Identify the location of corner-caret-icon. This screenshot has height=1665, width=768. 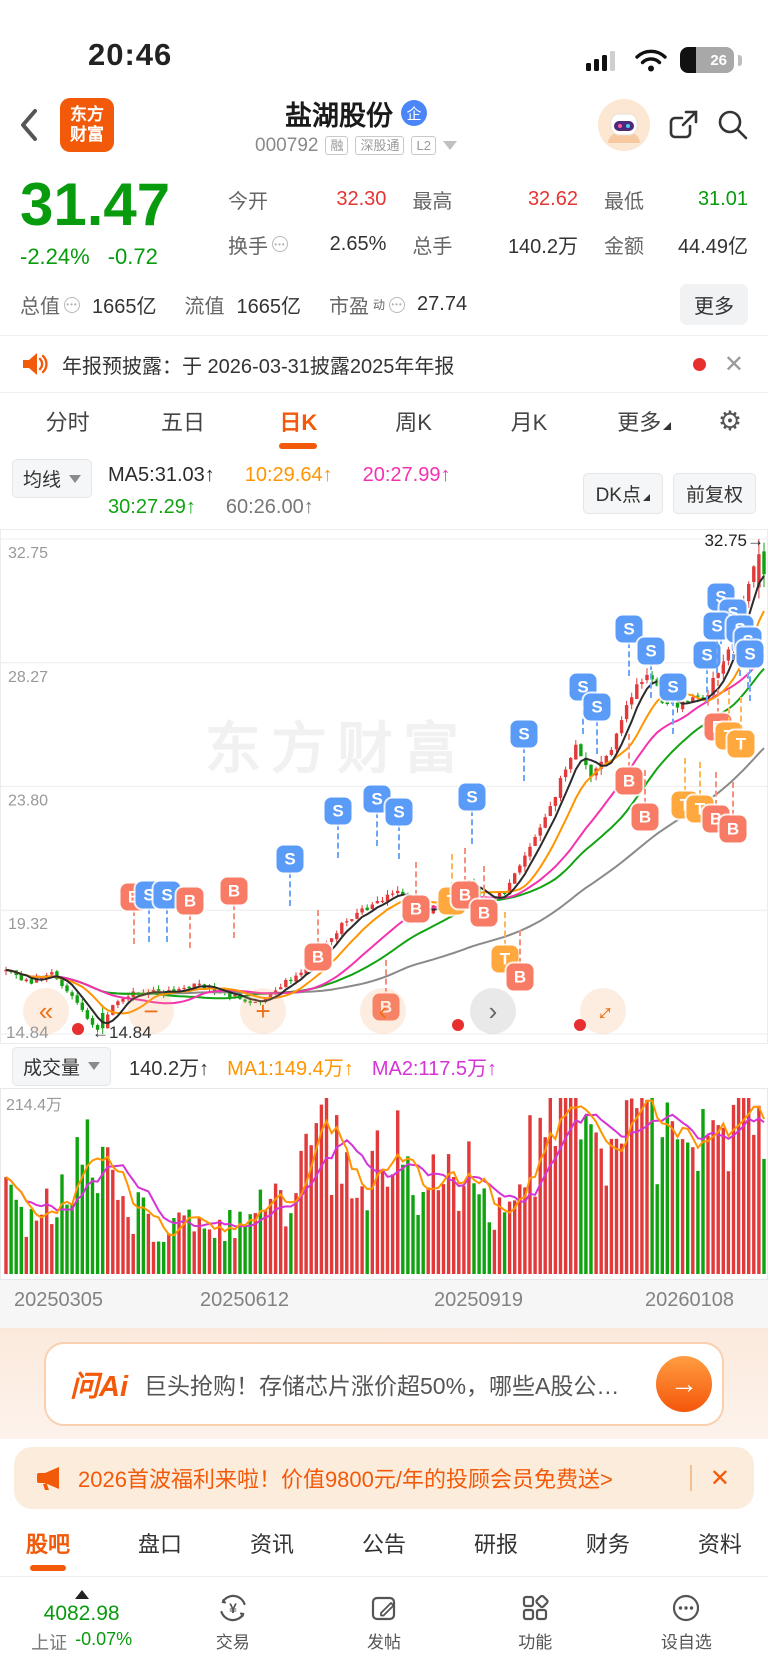
(646, 497).